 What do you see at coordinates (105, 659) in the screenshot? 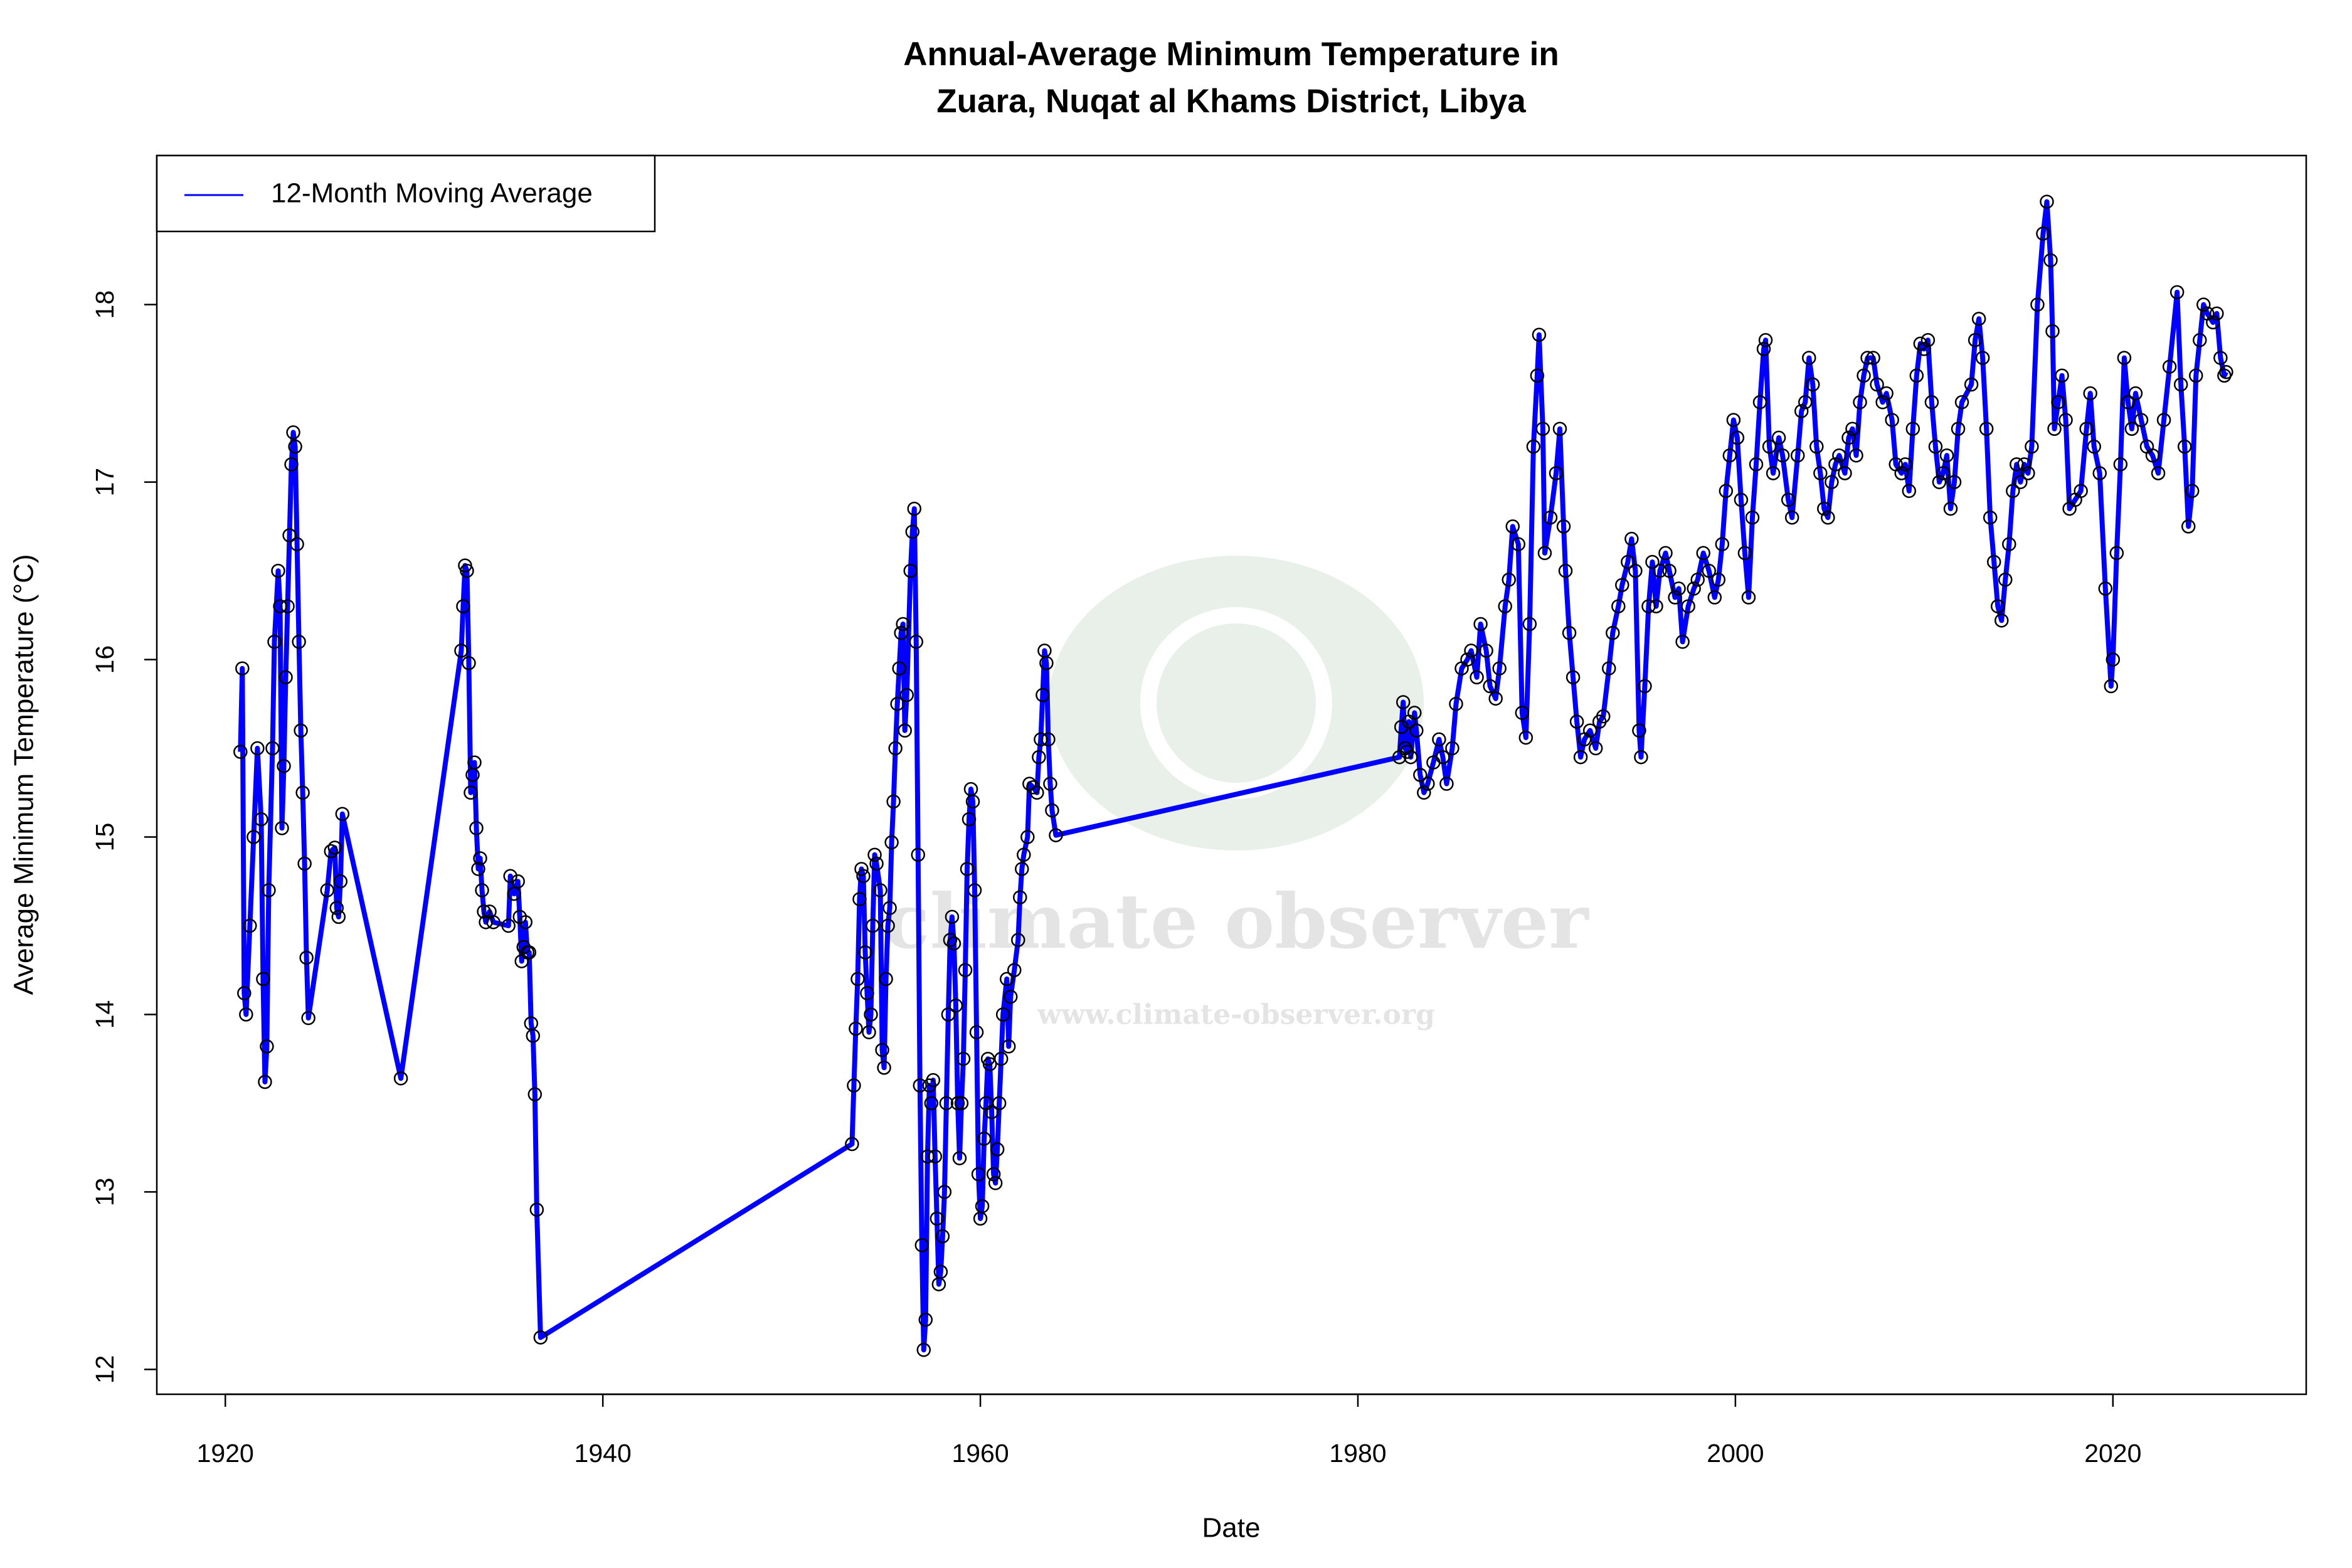
I see `y-tick-label: 16` at bounding box center [105, 659].